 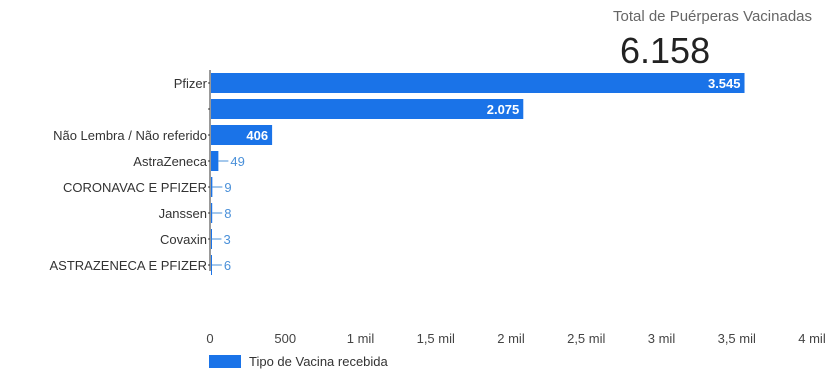 What do you see at coordinates (226, 239) in the screenshot?
I see `value-label: 3` at bounding box center [226, 239].